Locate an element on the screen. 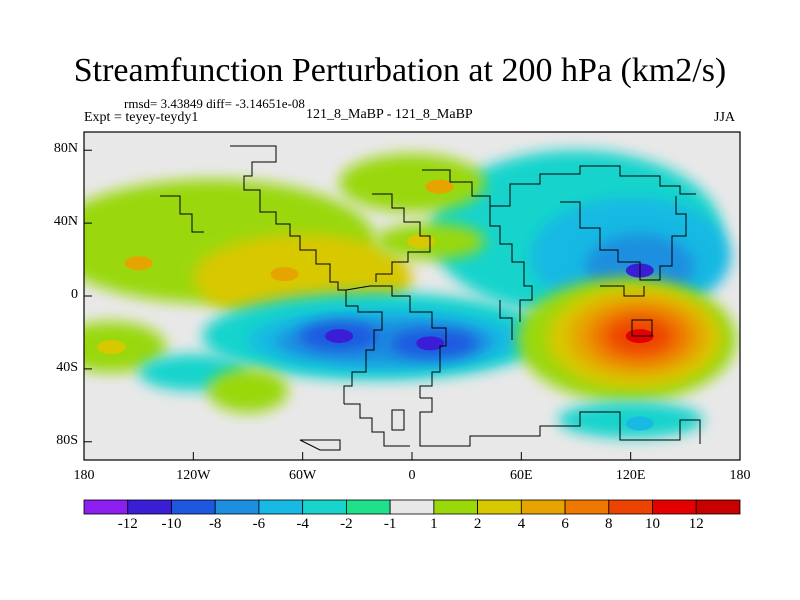  latitude-ticks is located at coordinates (88, 296).